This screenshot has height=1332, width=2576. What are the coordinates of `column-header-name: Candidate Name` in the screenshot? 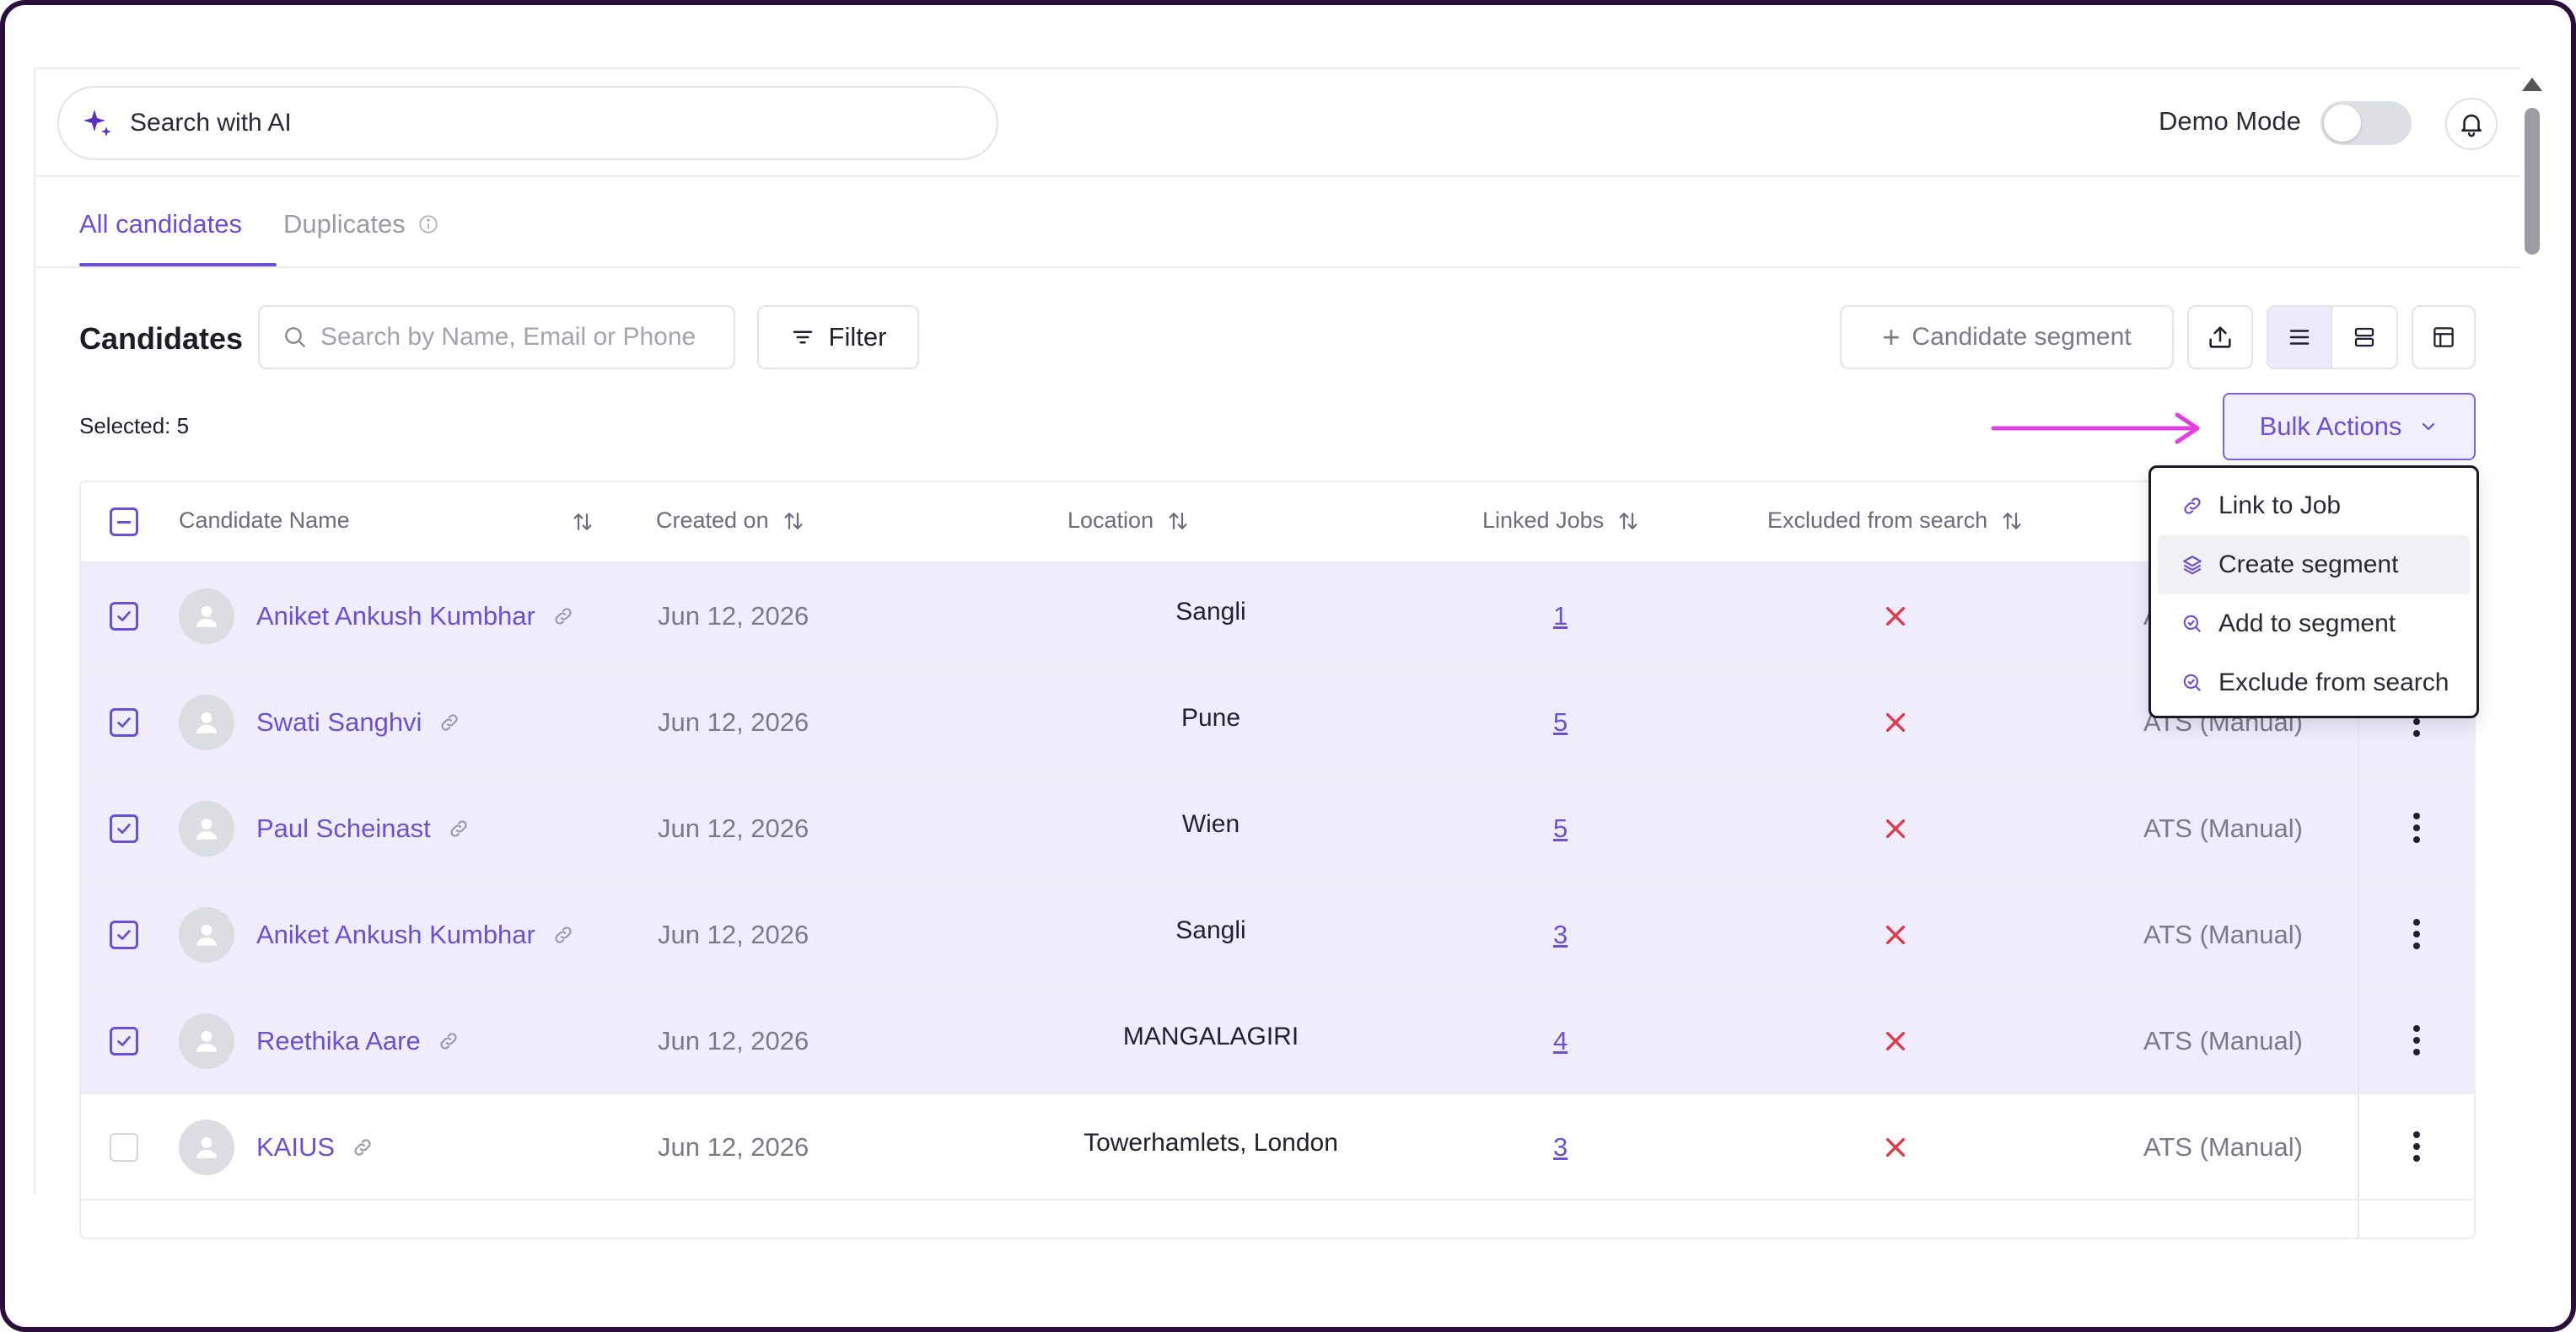 It's located at (264, 521).